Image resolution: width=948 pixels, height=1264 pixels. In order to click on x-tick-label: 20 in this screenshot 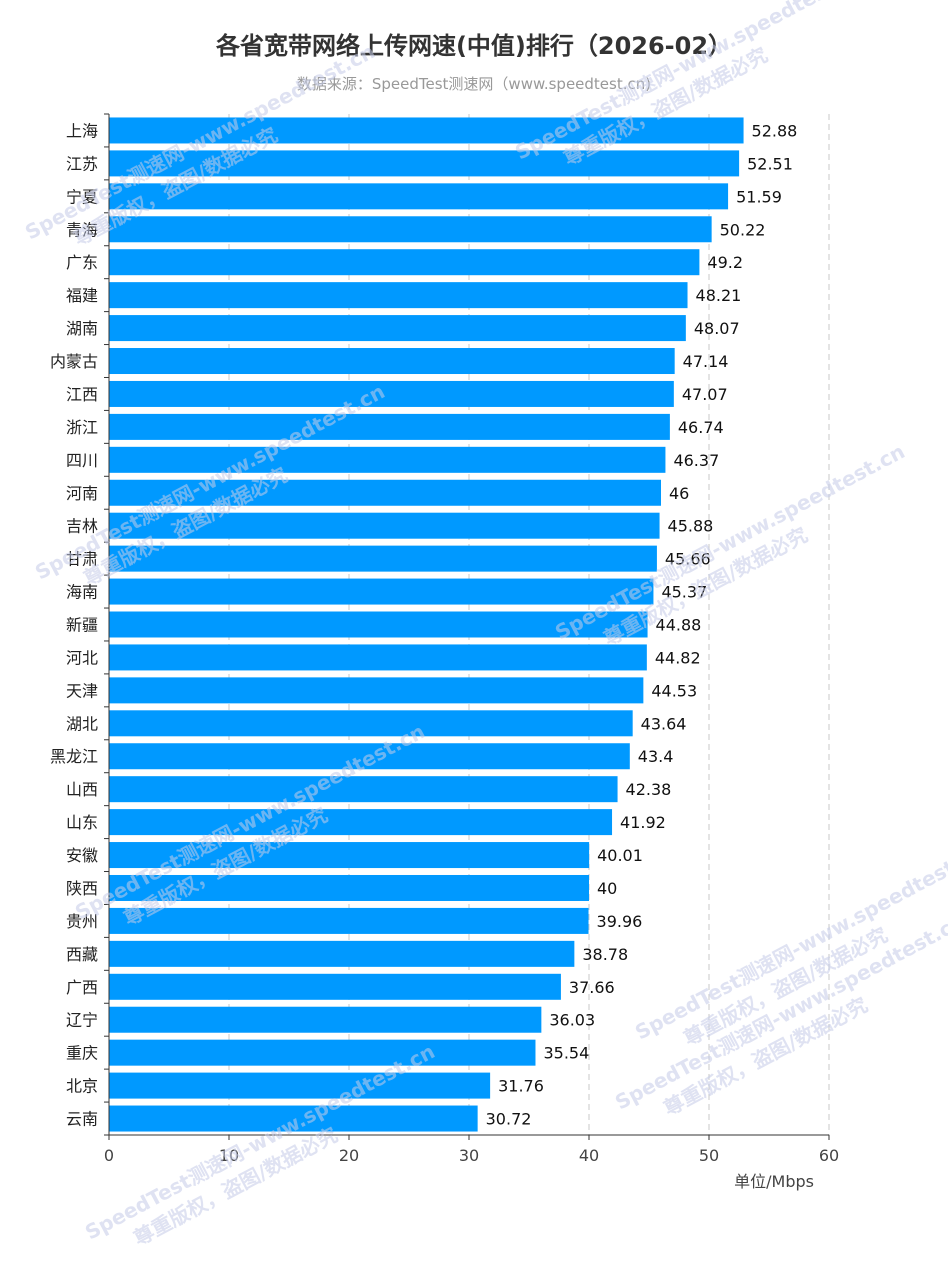, I will do `click(349, 1155)`.